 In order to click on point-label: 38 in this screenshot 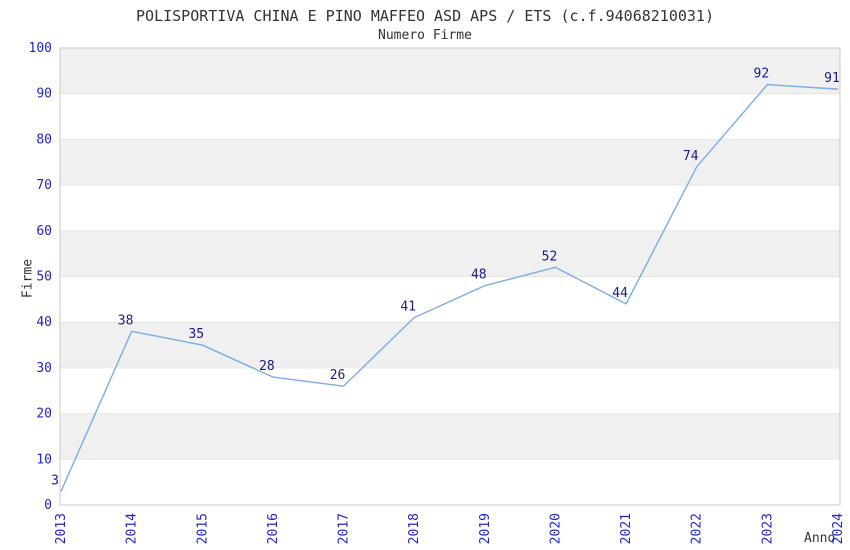, I will do `click(126, 320)`.